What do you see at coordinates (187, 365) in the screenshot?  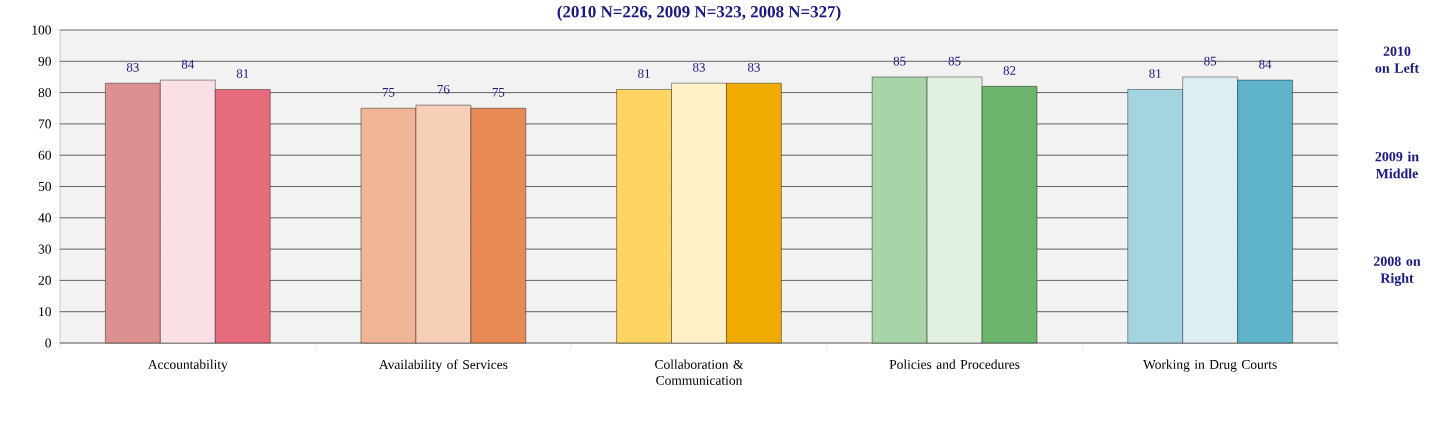 I see `x-tick-label: Accountability` at bounding box center [187, 365].